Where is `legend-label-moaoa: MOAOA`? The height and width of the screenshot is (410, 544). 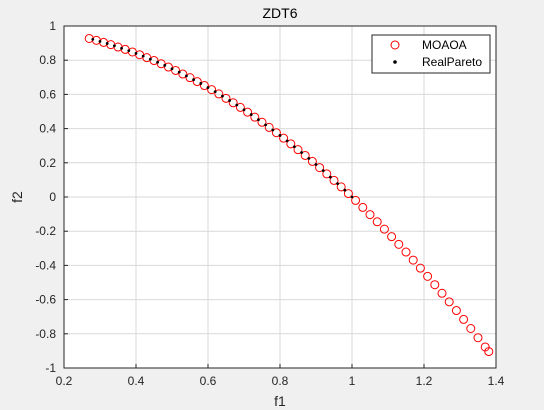 legend-label-moaoa: MOAOA is located at coordinates (444, 45).